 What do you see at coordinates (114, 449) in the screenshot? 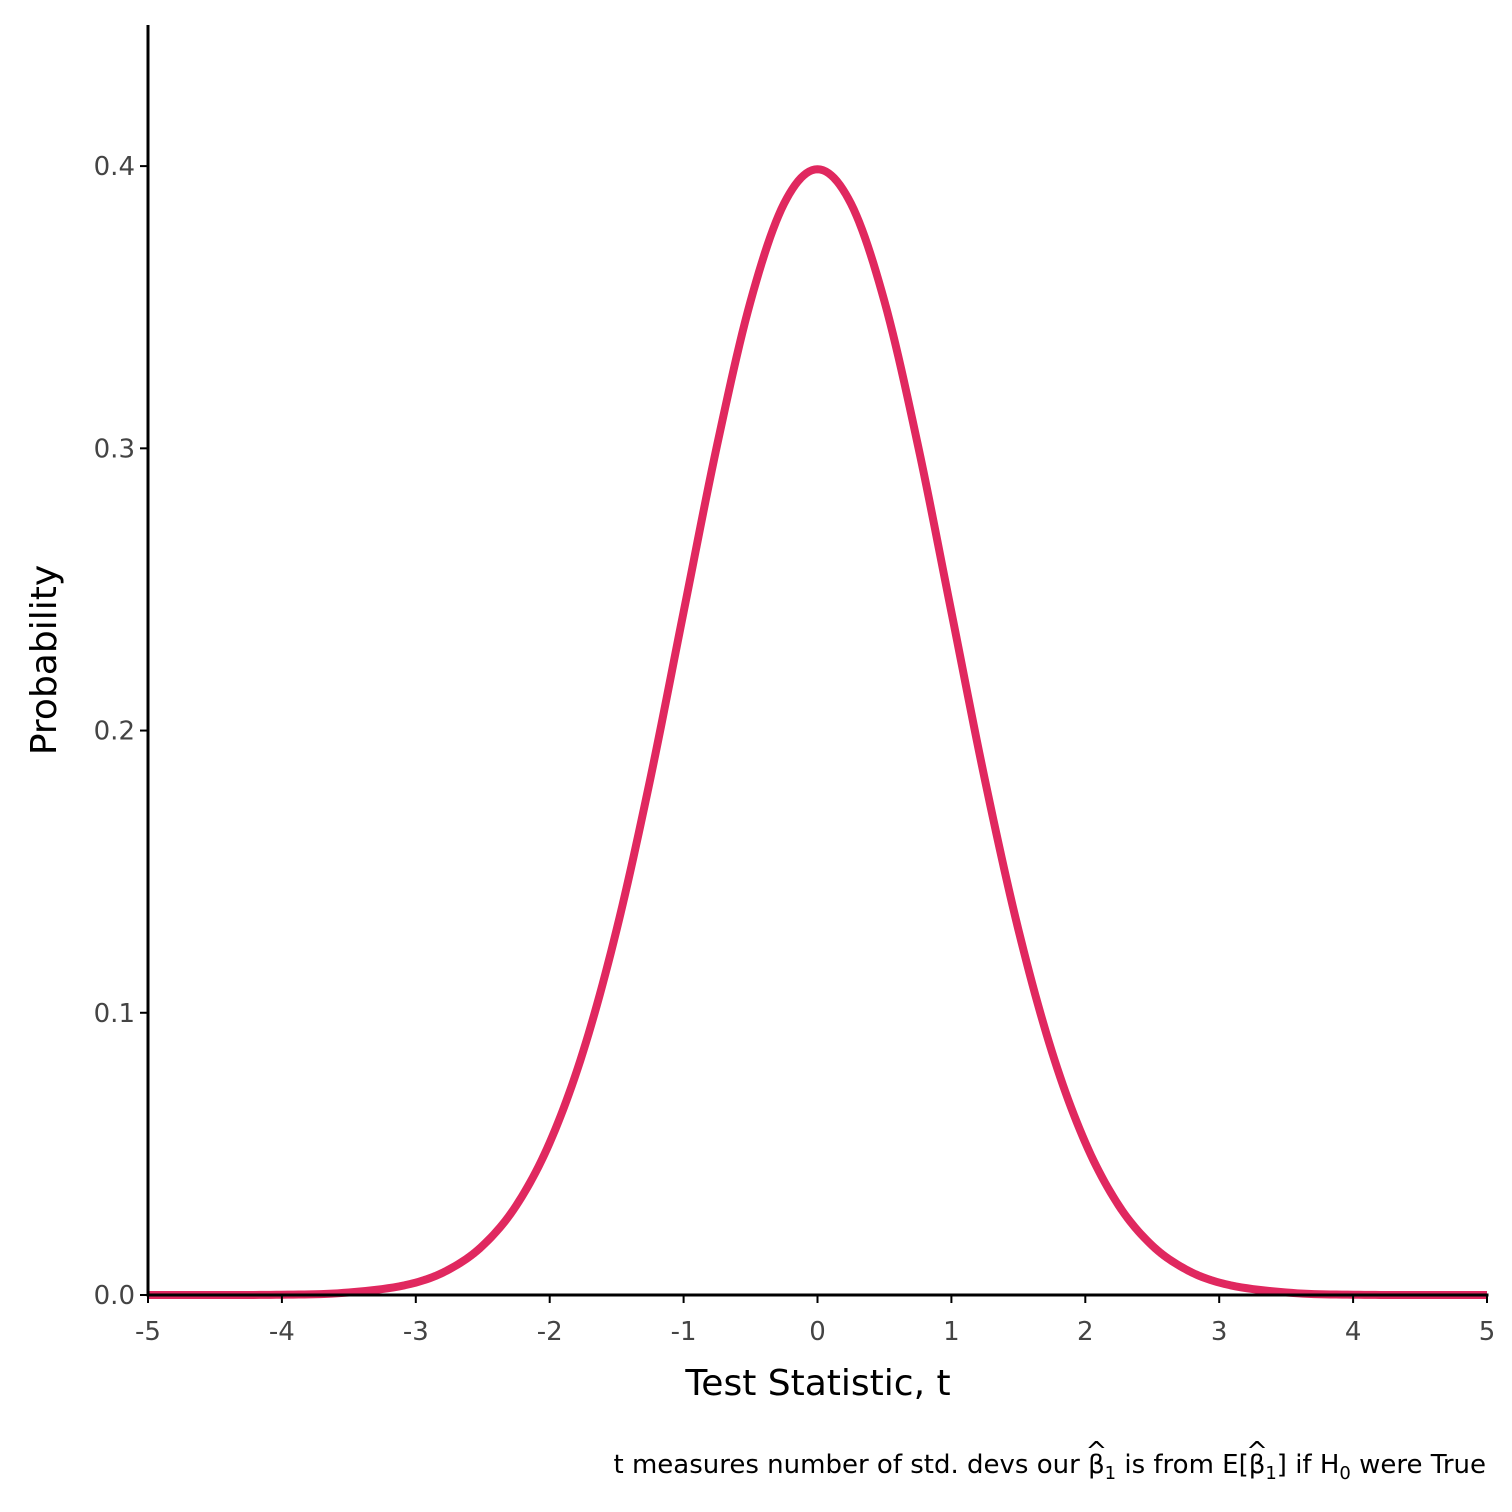
I see `y-tick-label: 0.3` at bounding box center [114, 449].